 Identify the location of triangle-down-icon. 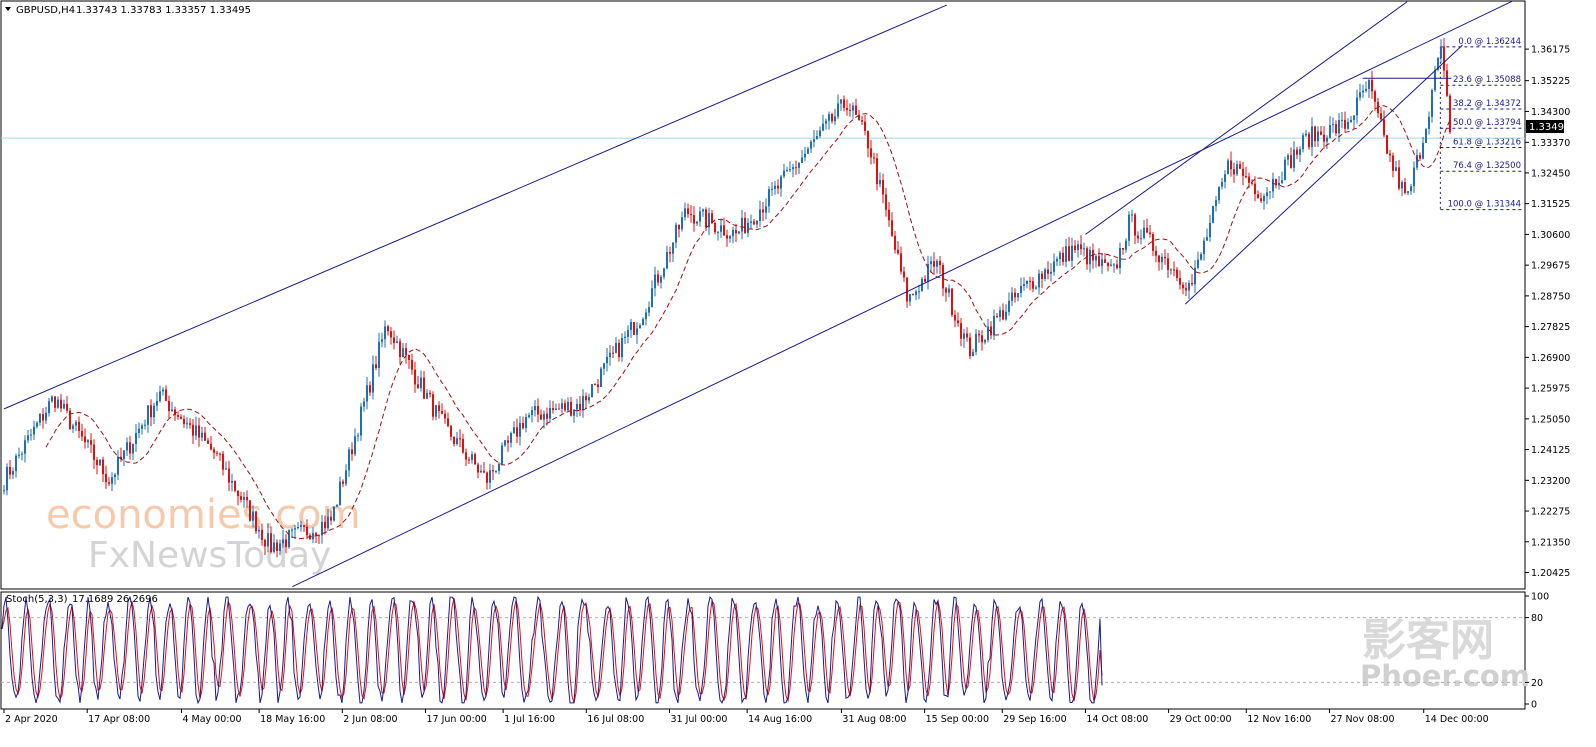
(8, 9).